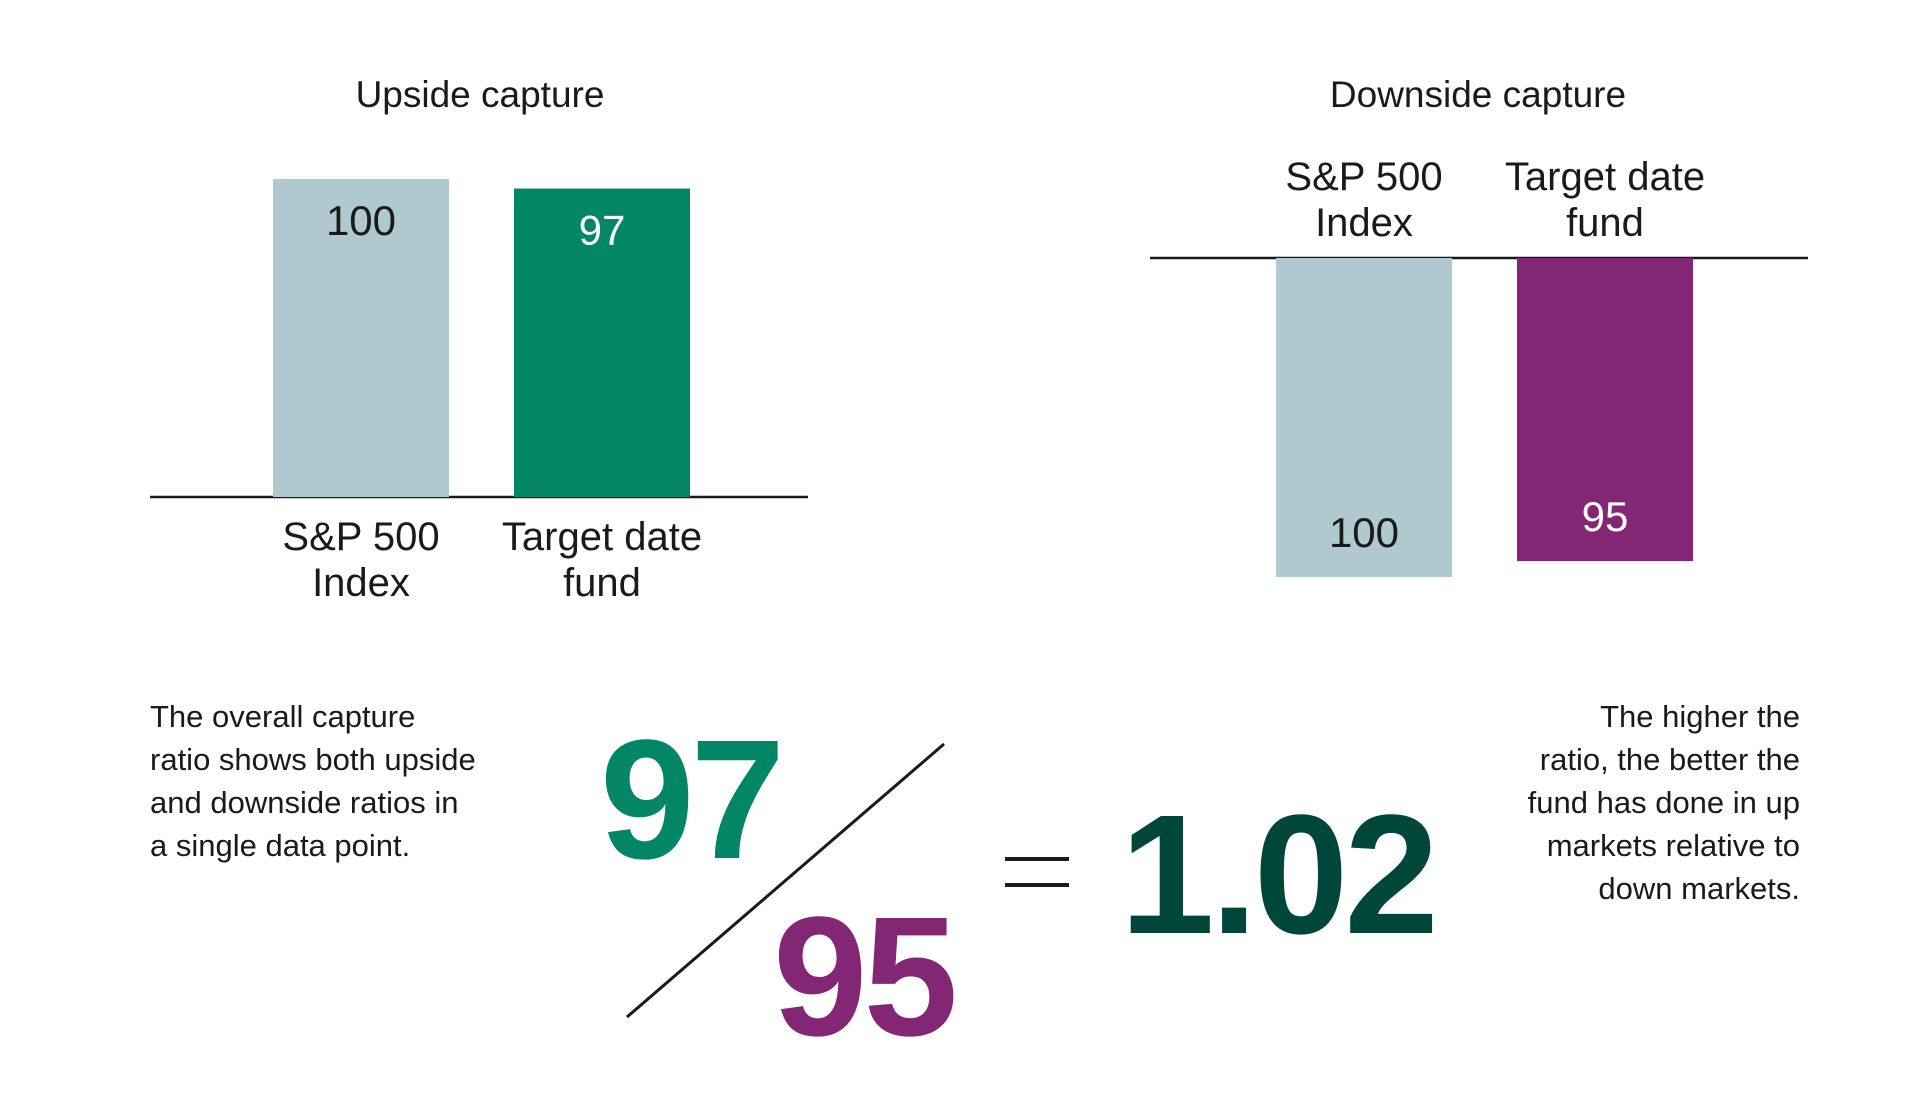 The image size is (1920, 1093). What do you see at coordinates (1699, 888) in the screenshot?
I see `right-note-line: down markets.` at bounding box center [1699, 888].